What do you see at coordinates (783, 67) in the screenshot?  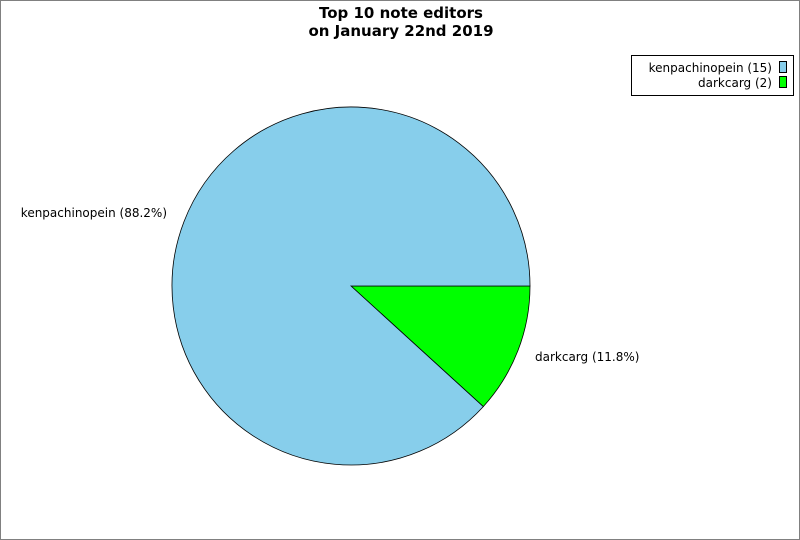 I see `legend-swatch-kenpachinopein` at bounding box center [783, 67].